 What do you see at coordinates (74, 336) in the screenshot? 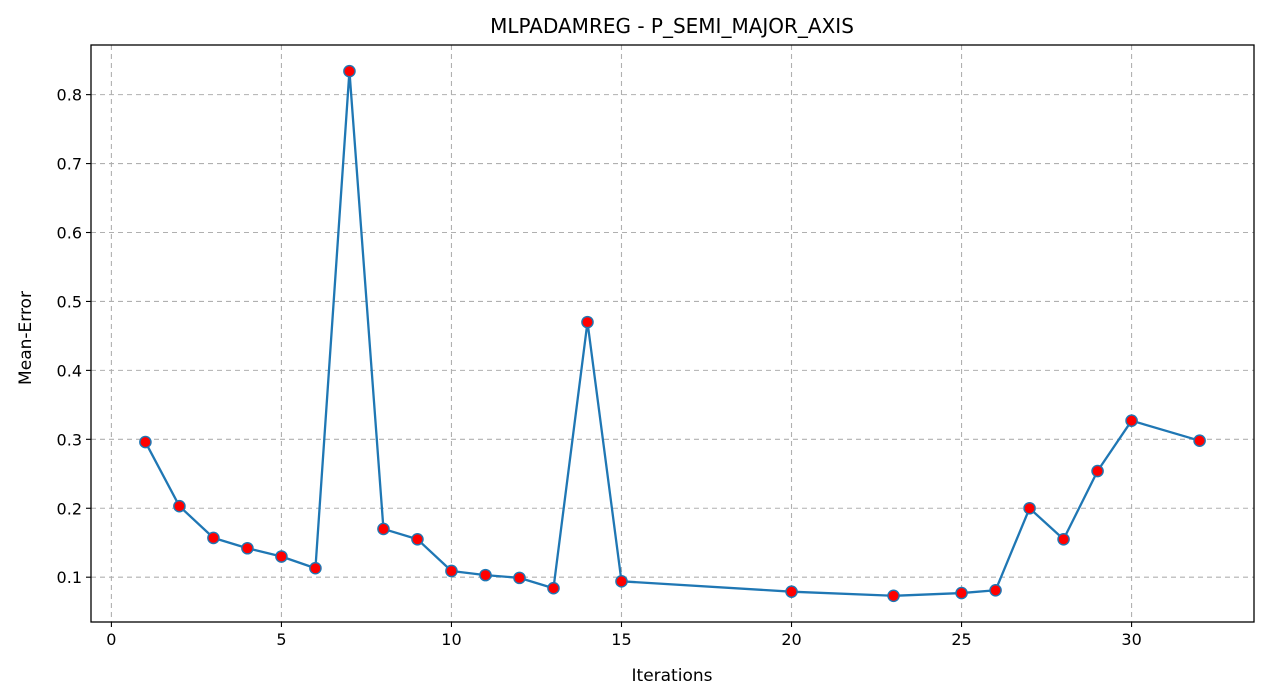
I see `y-axis-ticks: 0.1 0.2 0.3 0.4 0.5 0.6 0.7 0.8` at bounding box center [74, 336].